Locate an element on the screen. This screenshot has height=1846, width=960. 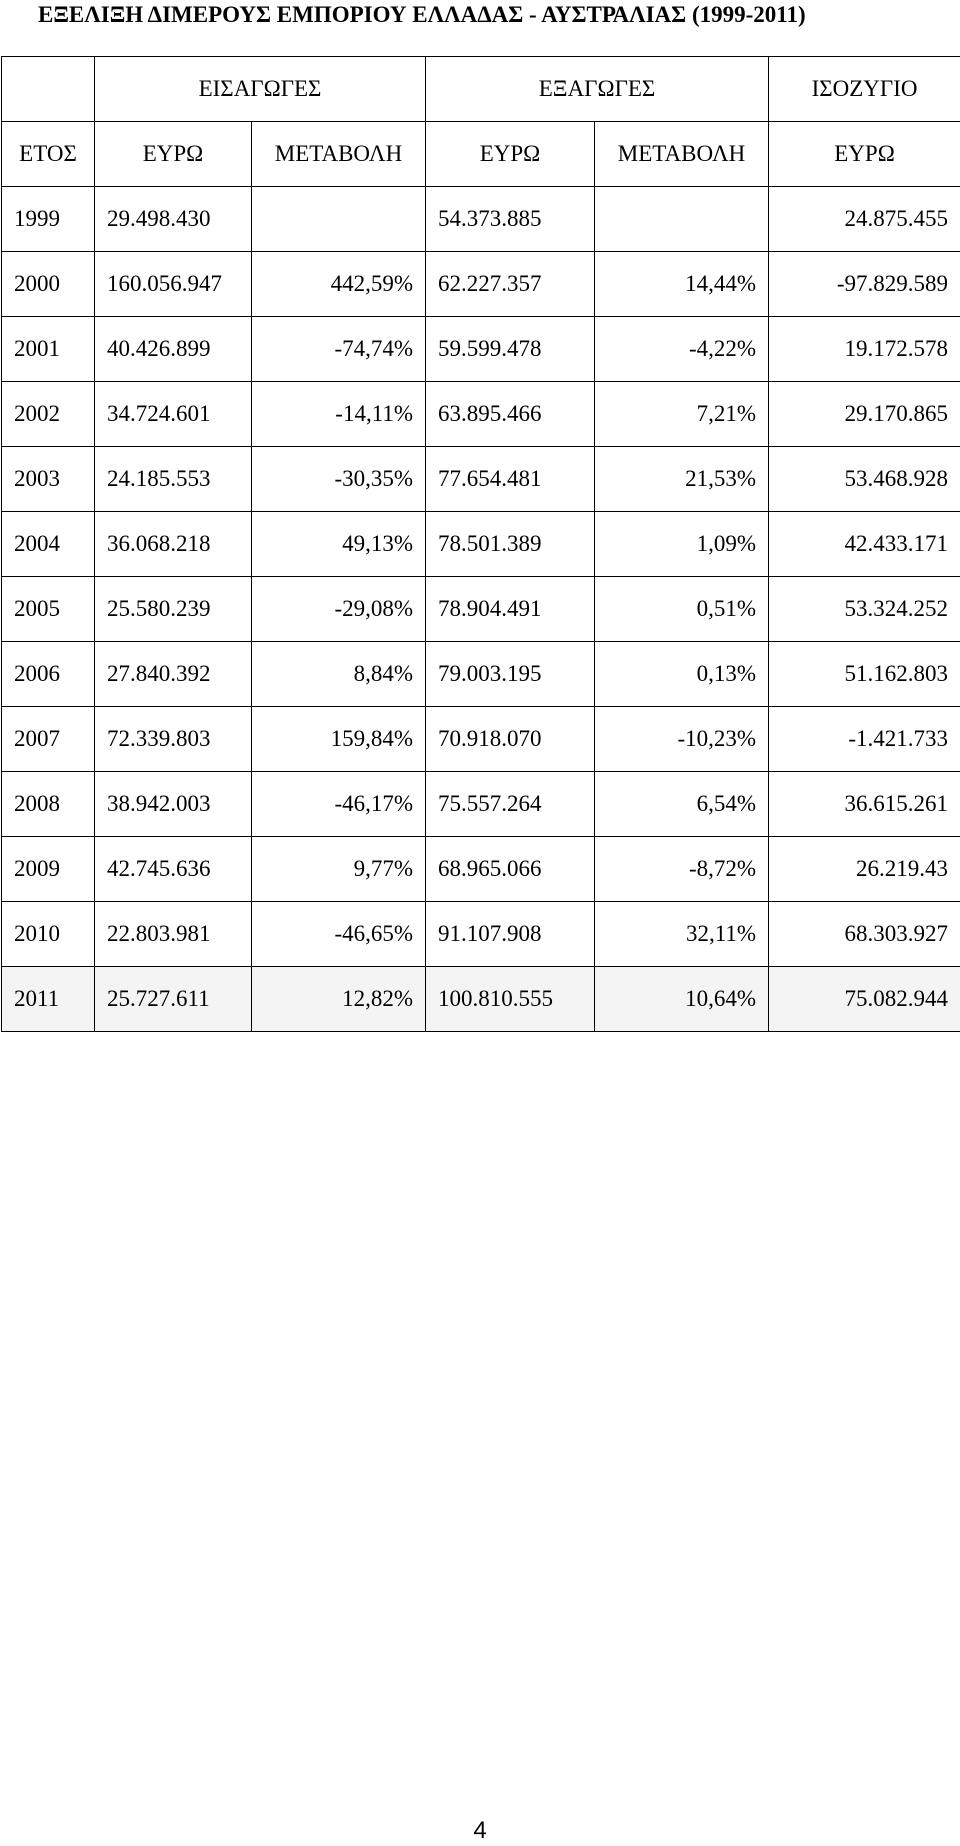
exports-change-cell: 7,21% is located at coordinates (682, 414).